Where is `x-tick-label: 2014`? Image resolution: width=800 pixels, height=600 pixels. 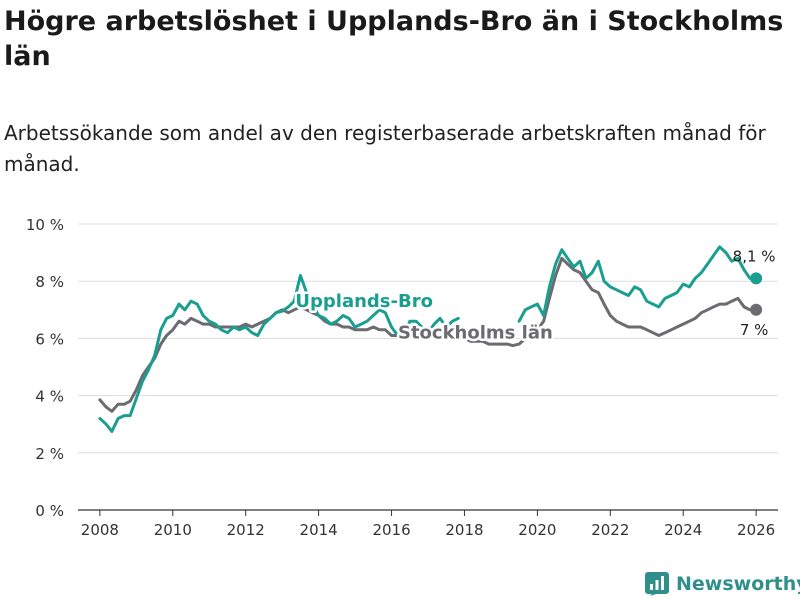 x-tick-label: 2014 is located at coordinates (319, 530).